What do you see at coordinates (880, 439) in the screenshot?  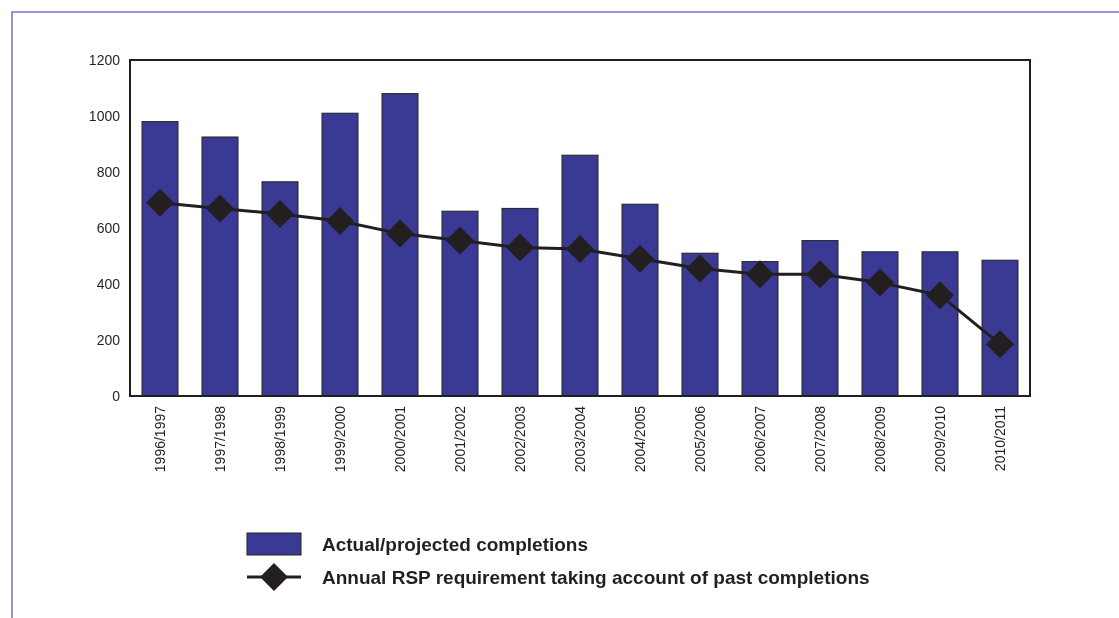 I see `x-tick-label: 2008/2009` at bounding box center [880, 439].